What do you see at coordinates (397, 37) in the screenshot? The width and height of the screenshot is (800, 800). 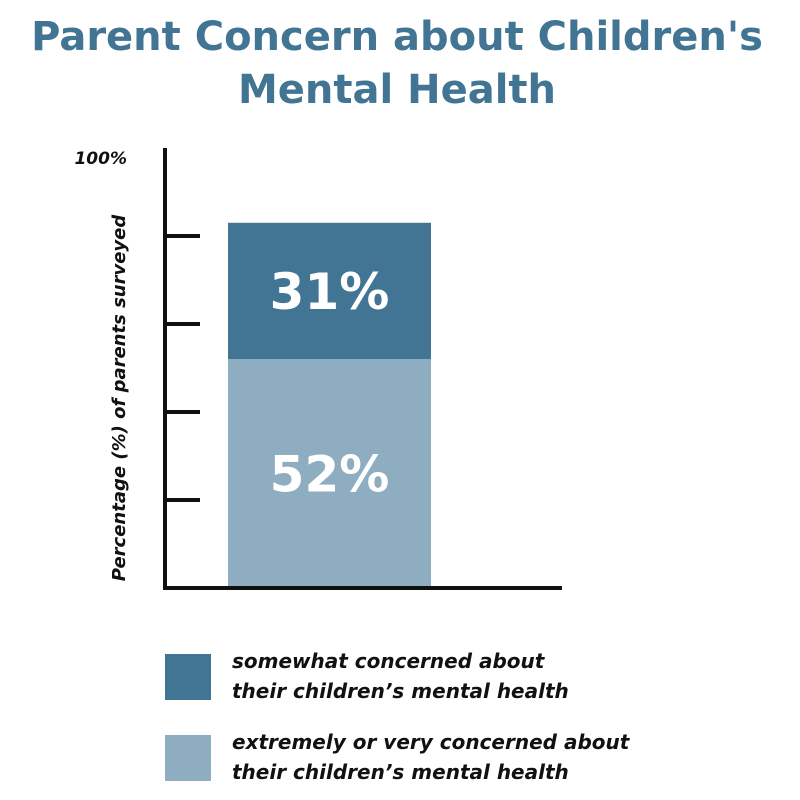 I see `chart-title-line-1: Parent Concern about Children's` at bounding box center [397, 37].